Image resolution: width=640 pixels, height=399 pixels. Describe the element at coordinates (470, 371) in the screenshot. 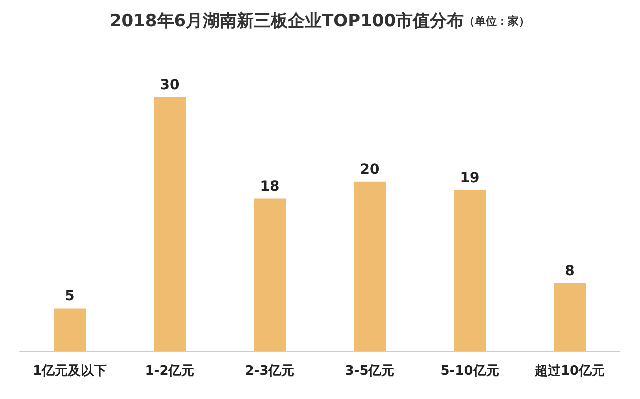

I see `x-tick-label: 5-10亿元` at that location.